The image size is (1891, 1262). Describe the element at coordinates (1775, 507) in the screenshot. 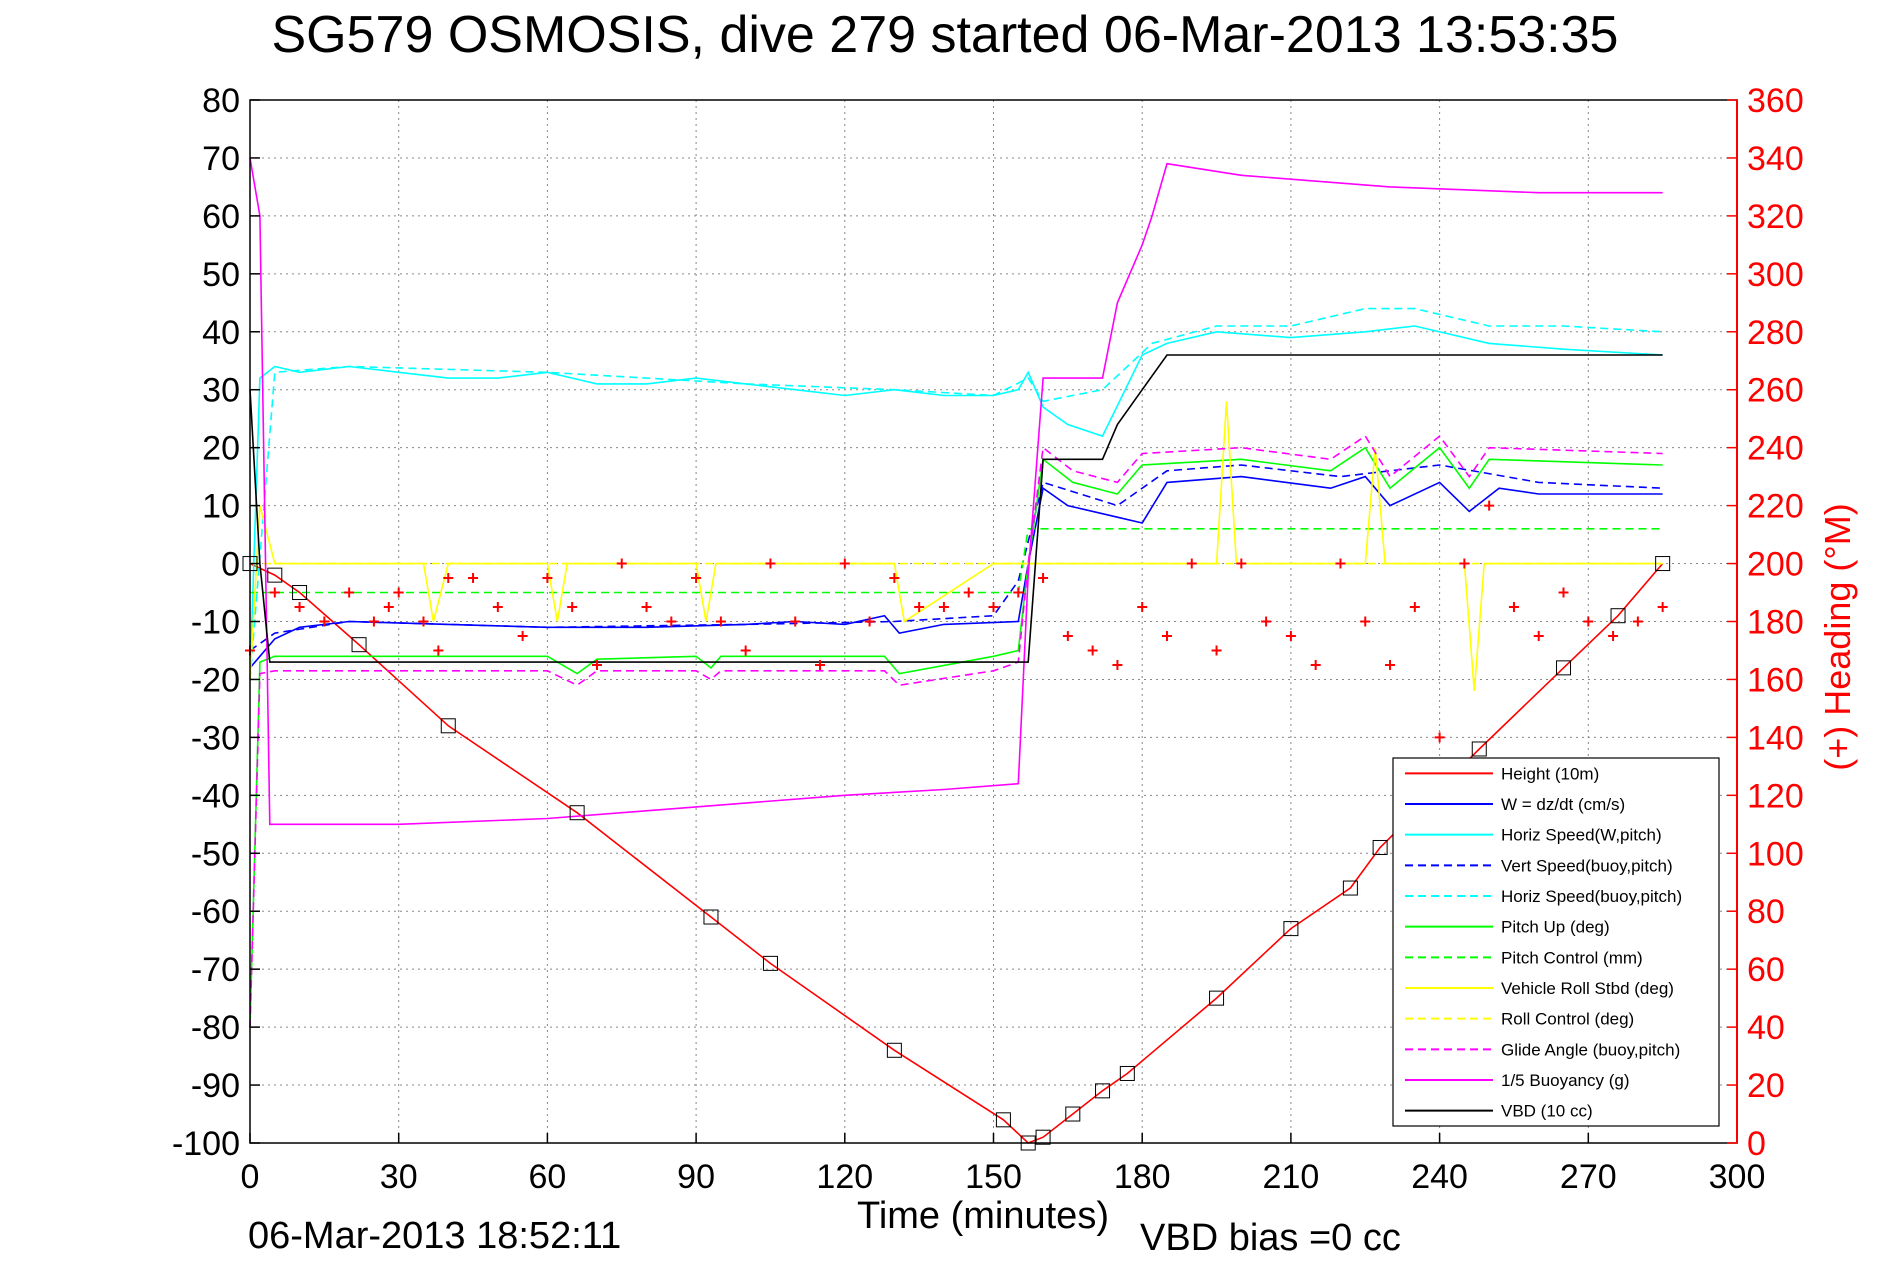

I see `y2-tick-label: 220` at that location.